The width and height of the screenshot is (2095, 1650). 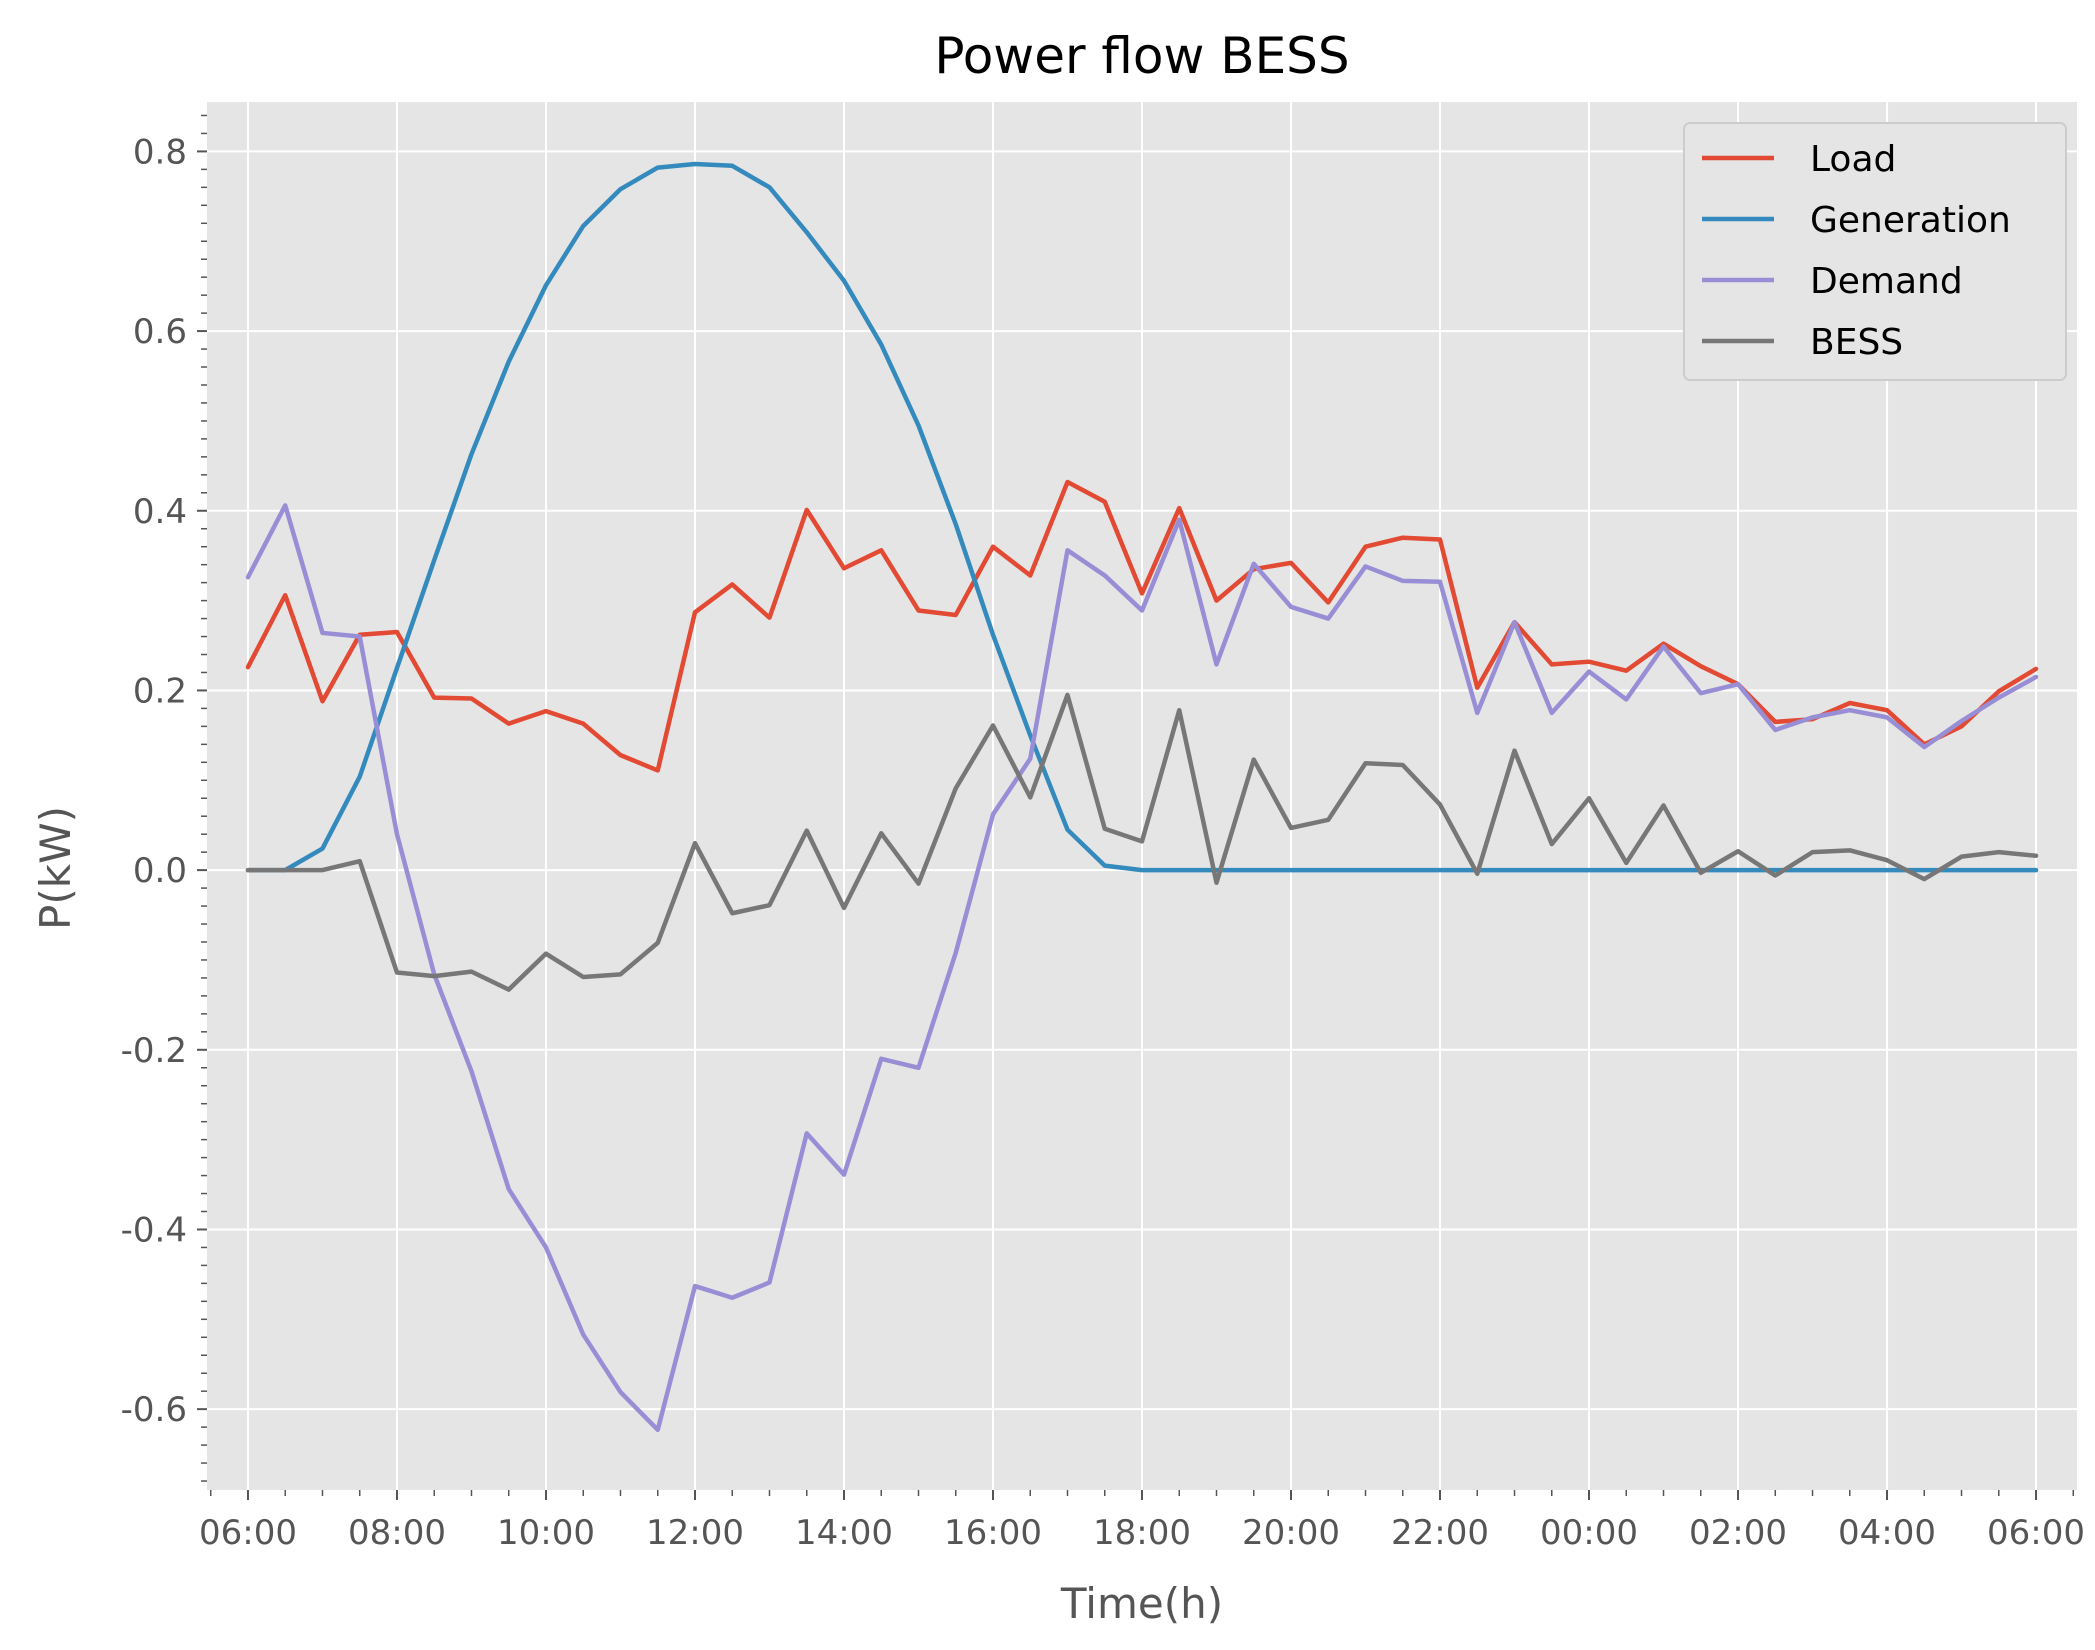 I want to click on x-tick-label: 20:00, so click(x=1291, y=1533).